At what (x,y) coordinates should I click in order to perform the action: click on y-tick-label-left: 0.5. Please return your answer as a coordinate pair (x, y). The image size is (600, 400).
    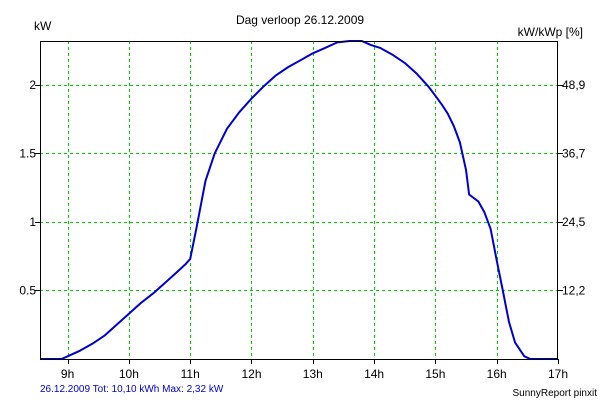
    Looking at the image, I should click on (27, 290).